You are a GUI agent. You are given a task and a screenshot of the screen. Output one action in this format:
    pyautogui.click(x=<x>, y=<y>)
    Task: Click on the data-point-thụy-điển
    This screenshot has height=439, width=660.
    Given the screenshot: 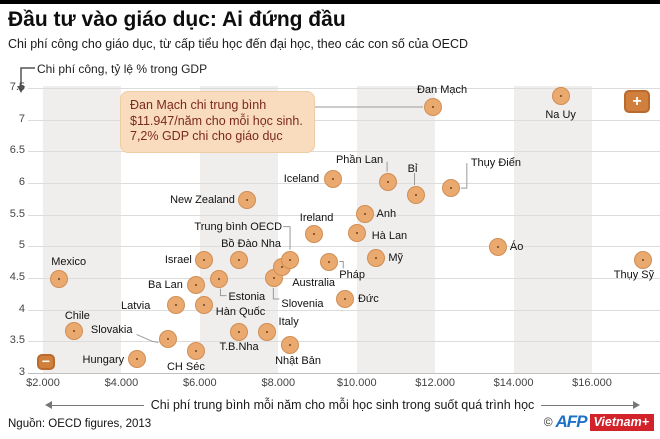 What is the action you would take?
    pyautogui.click(x=450, y=188)
    